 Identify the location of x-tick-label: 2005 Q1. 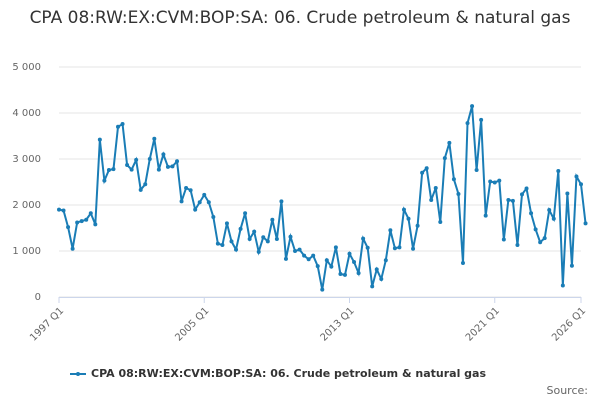
(192, 324).